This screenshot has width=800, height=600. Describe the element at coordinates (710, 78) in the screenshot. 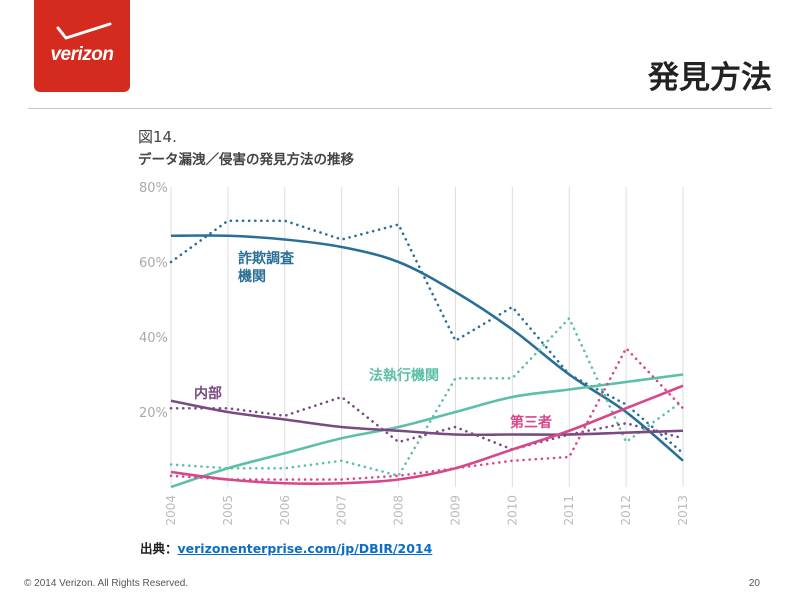

I see `page-title: 発見方法` at that location.